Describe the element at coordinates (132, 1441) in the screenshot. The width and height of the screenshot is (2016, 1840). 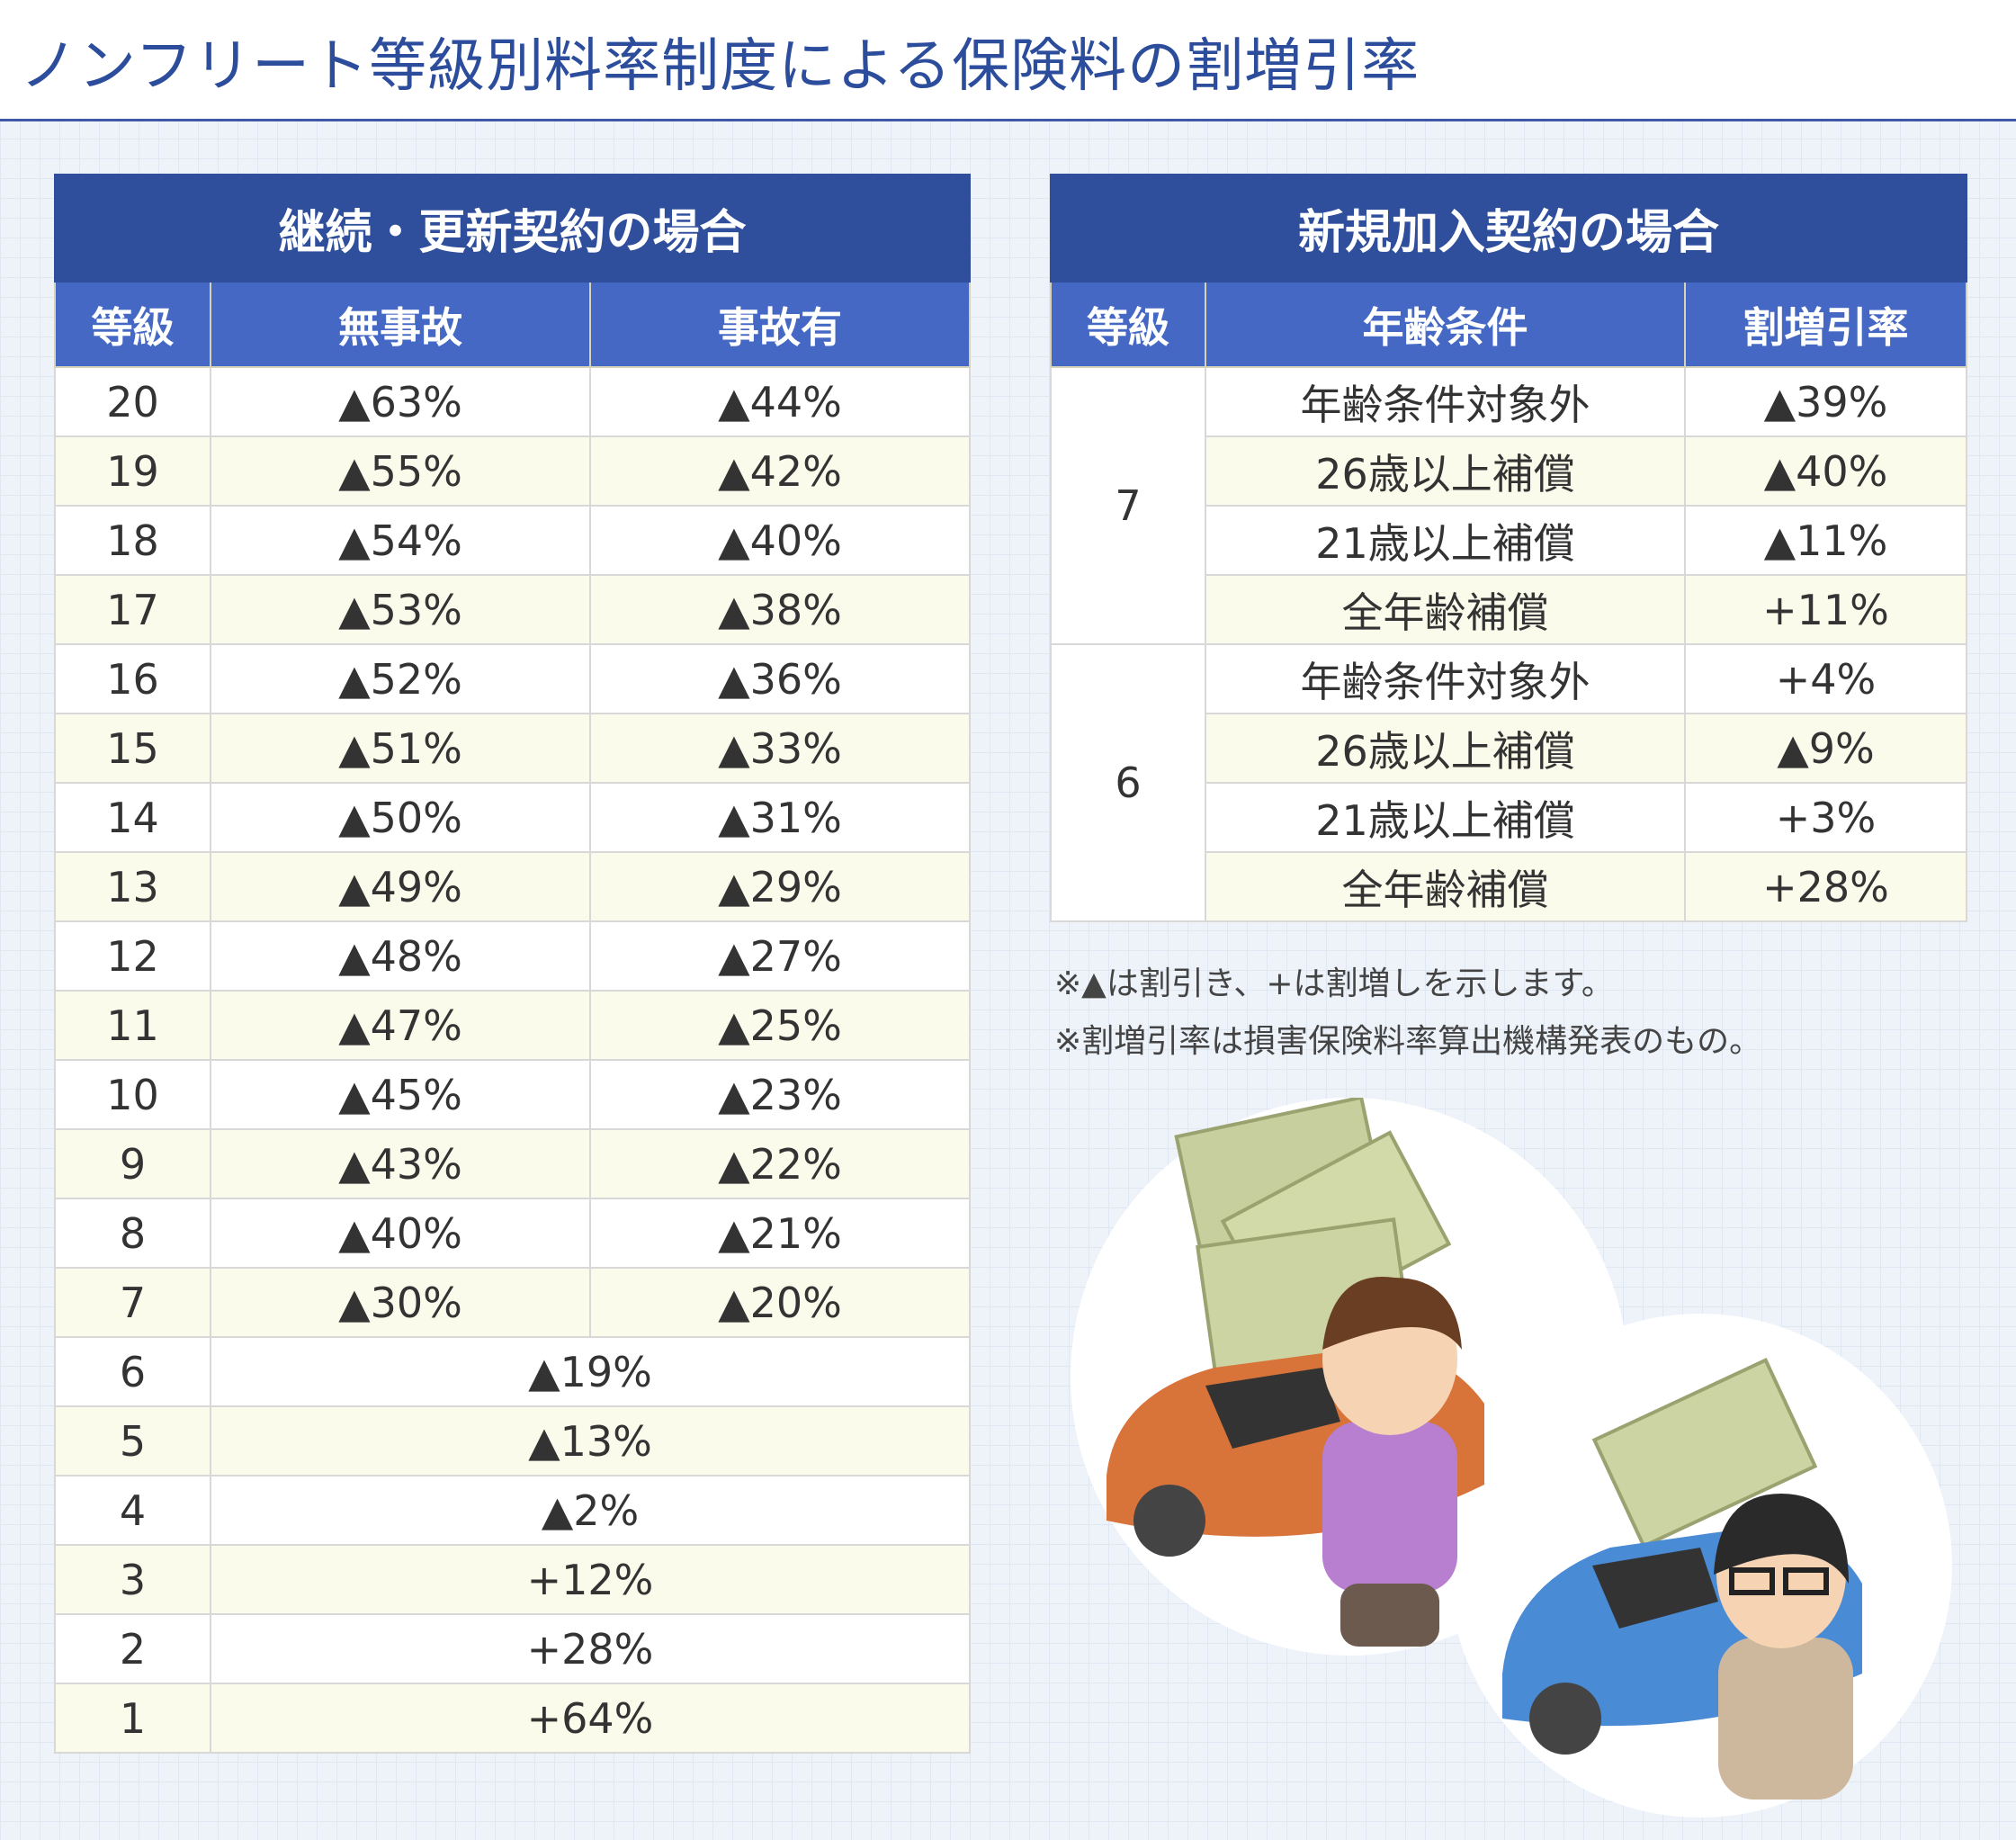
I see `grade-cell: 5` at that location.